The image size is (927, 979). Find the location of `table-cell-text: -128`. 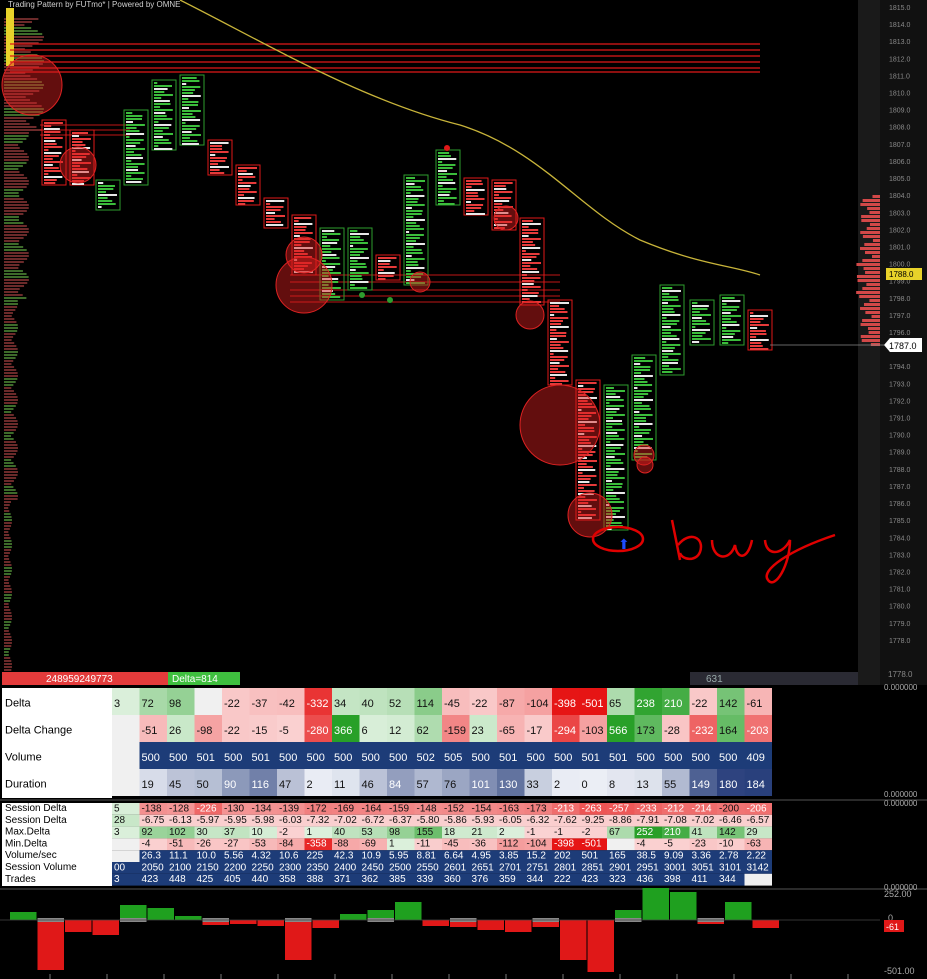

table-cell-text: -128 is located at coordinates (179, 808).